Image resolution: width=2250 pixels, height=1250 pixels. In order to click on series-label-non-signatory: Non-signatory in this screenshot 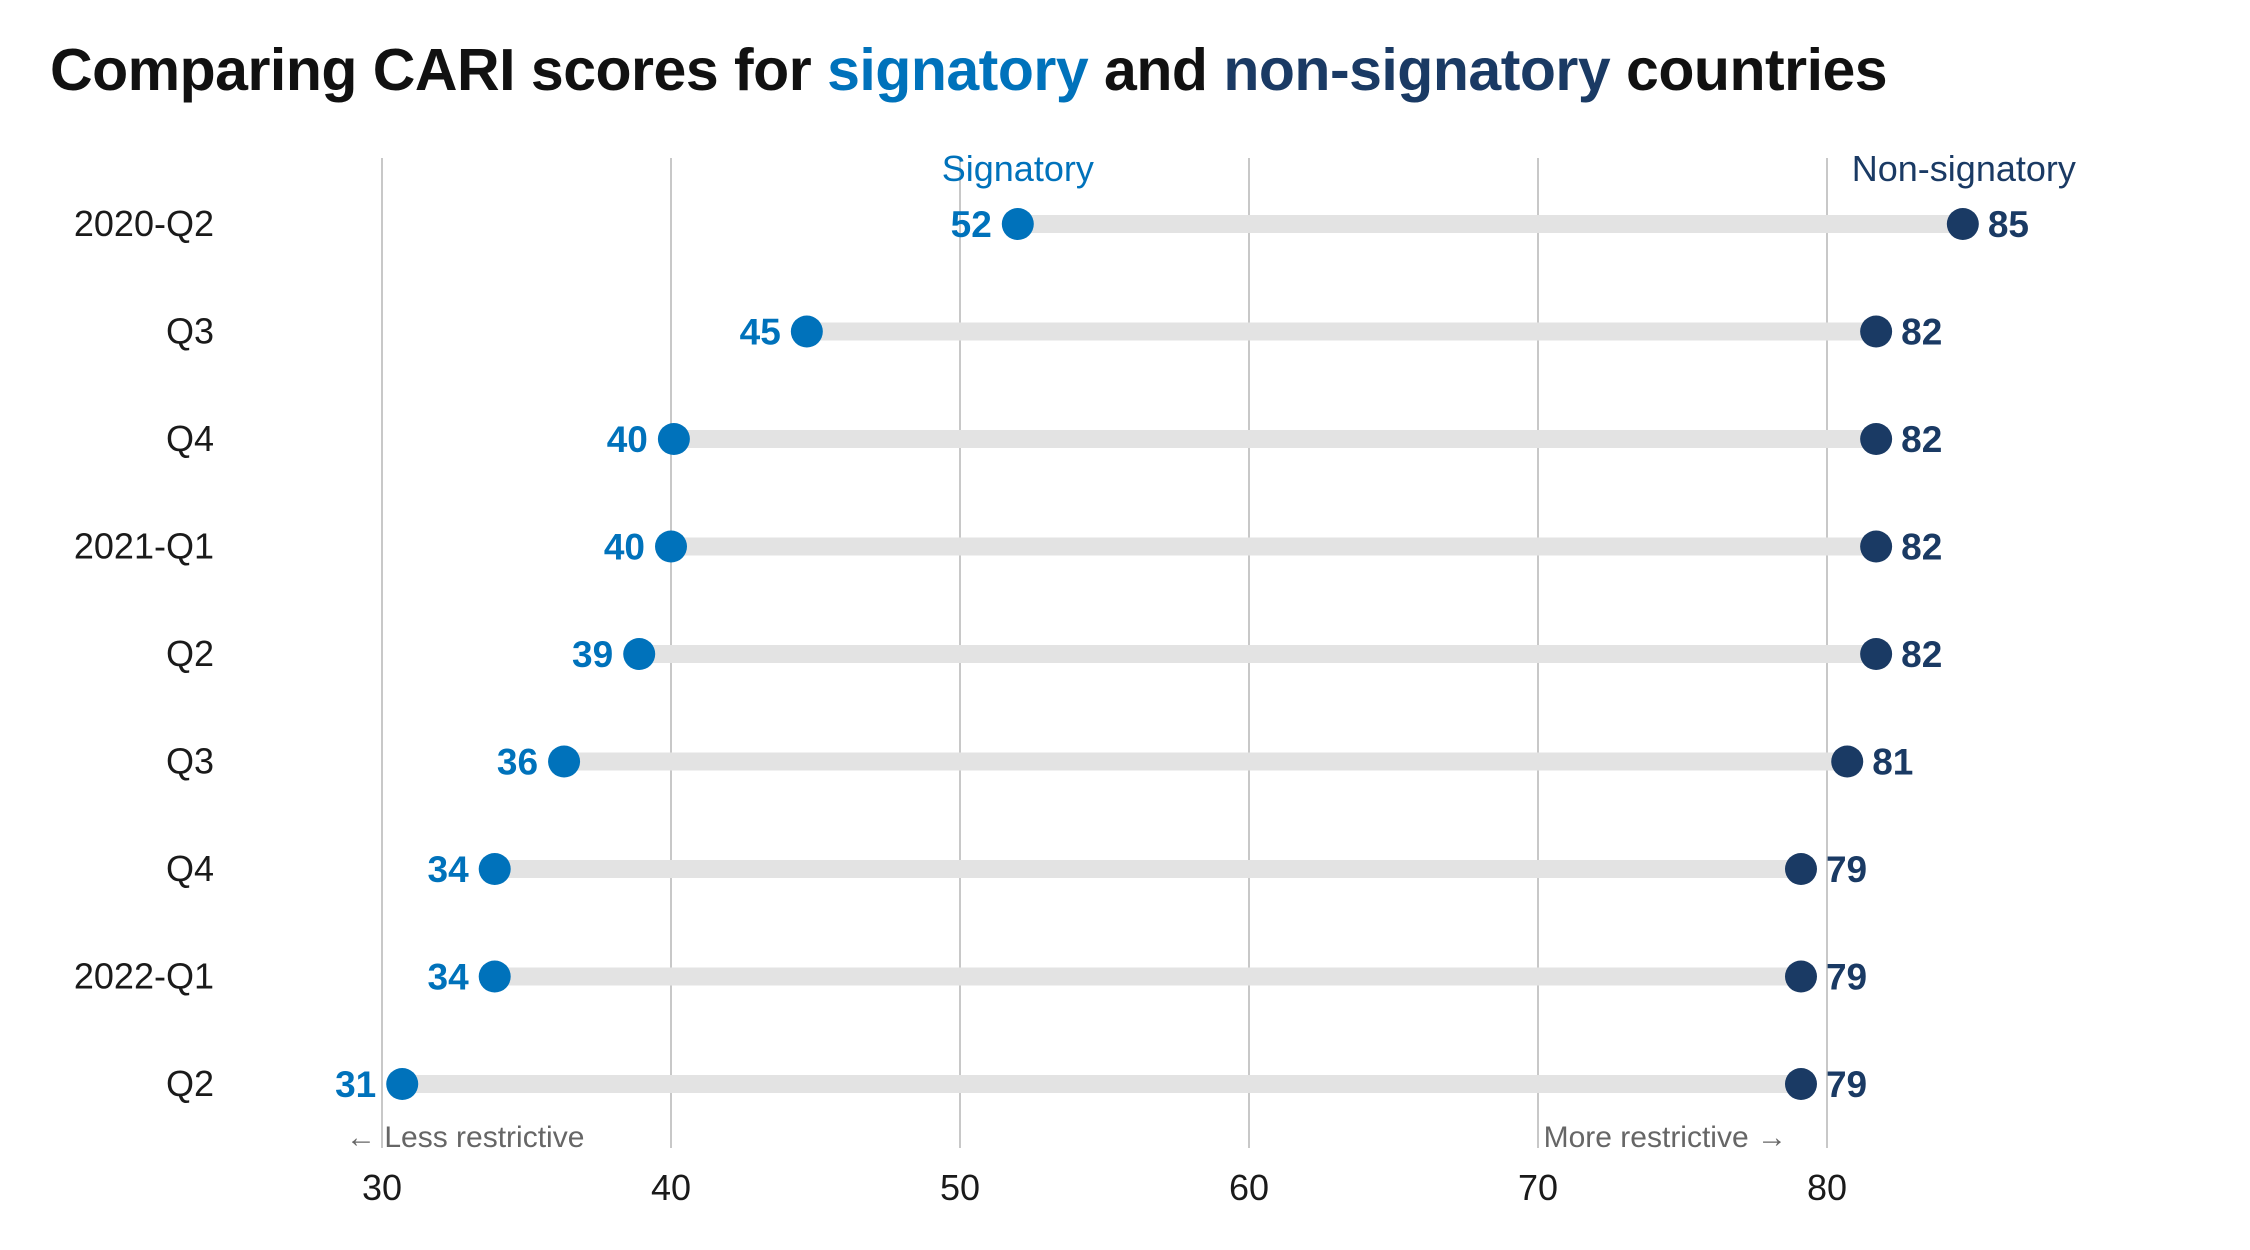, I will do `click(1964, 168)`.